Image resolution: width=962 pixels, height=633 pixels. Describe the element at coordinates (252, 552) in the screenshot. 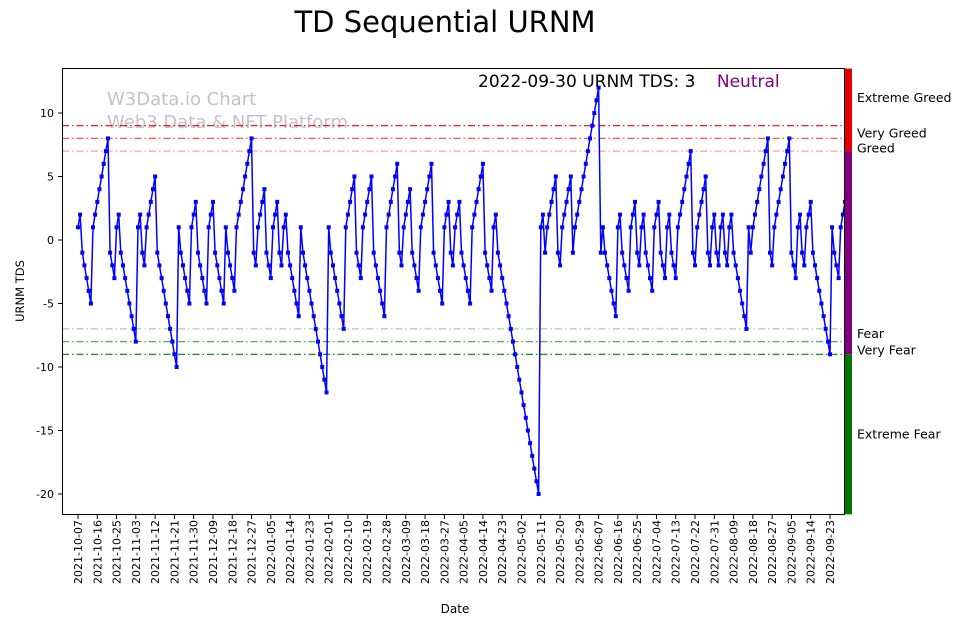

I see `svg-text: 2021-12-27` at that location.